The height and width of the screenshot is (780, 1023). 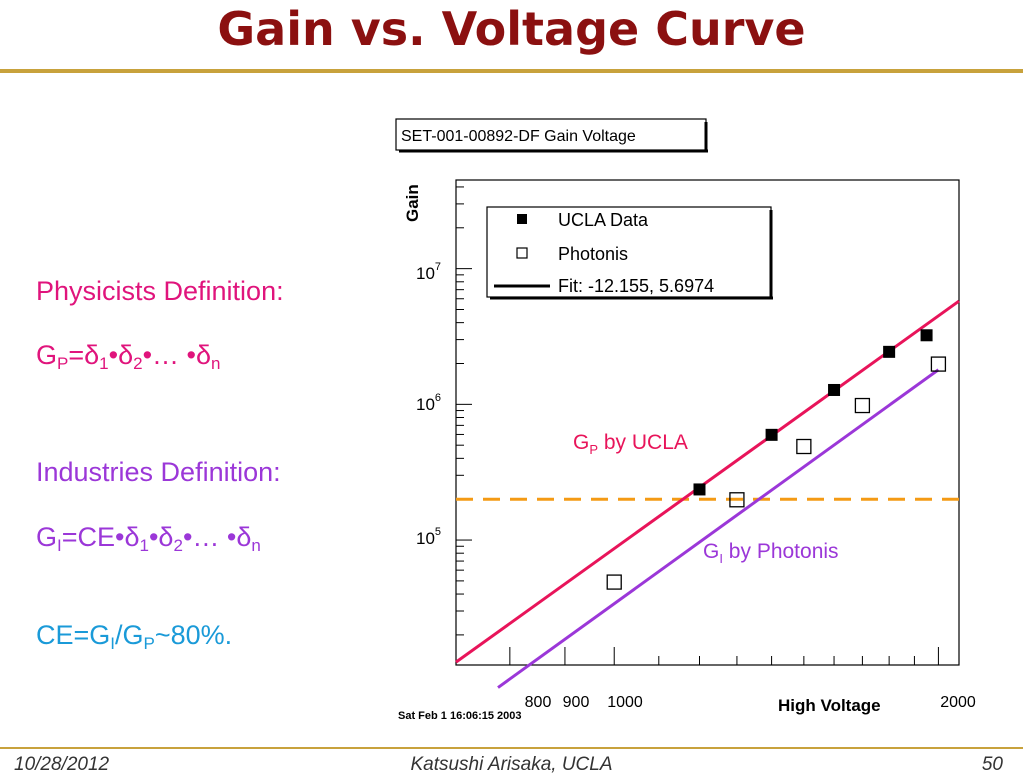 I want to click on x-axis-label: High Voltage, so click(x=829, y=705).